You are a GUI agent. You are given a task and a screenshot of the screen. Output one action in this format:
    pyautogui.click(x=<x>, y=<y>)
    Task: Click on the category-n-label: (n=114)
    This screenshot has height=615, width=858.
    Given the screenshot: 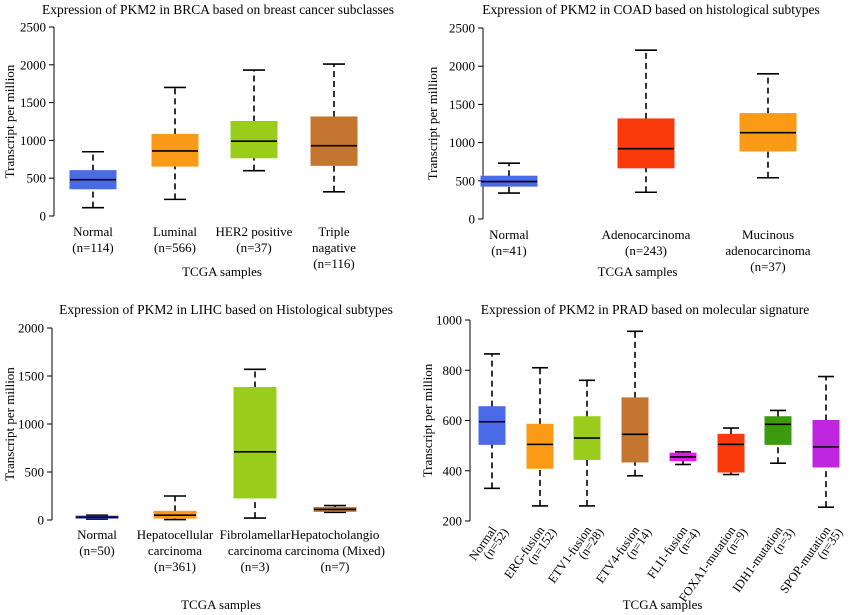 What is the action you would take?
    pyautogui.click(x=93, y=247)
    